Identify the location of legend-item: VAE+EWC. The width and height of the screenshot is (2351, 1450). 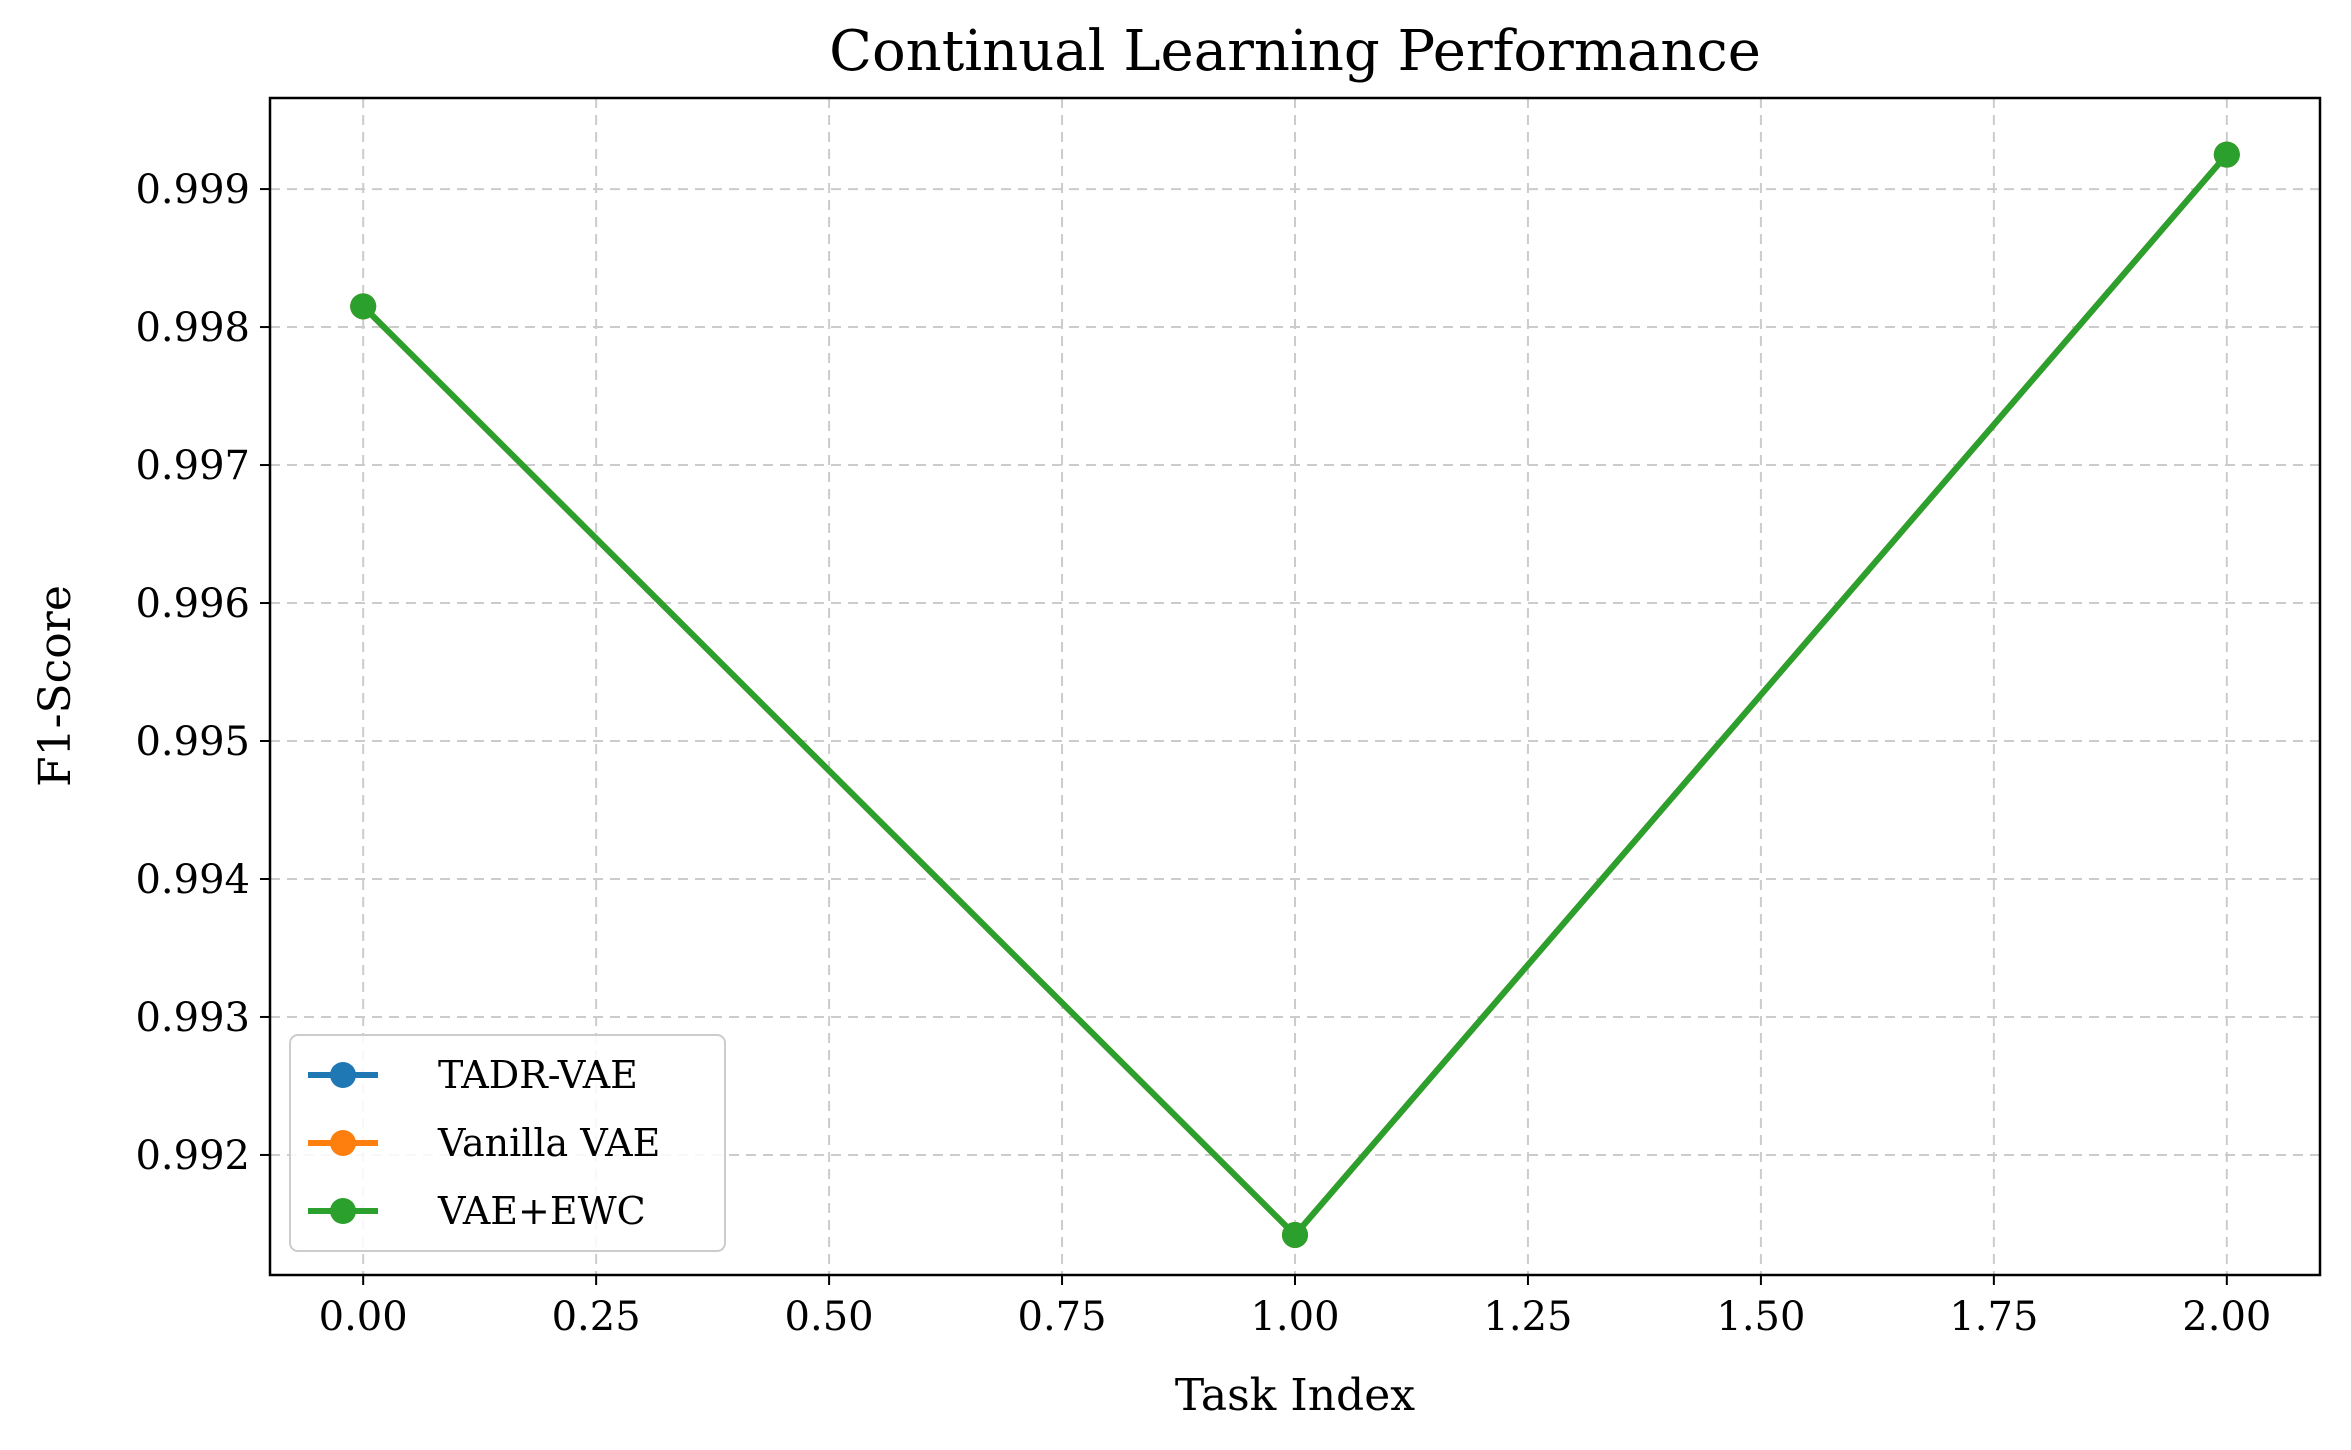
(477, 1211).